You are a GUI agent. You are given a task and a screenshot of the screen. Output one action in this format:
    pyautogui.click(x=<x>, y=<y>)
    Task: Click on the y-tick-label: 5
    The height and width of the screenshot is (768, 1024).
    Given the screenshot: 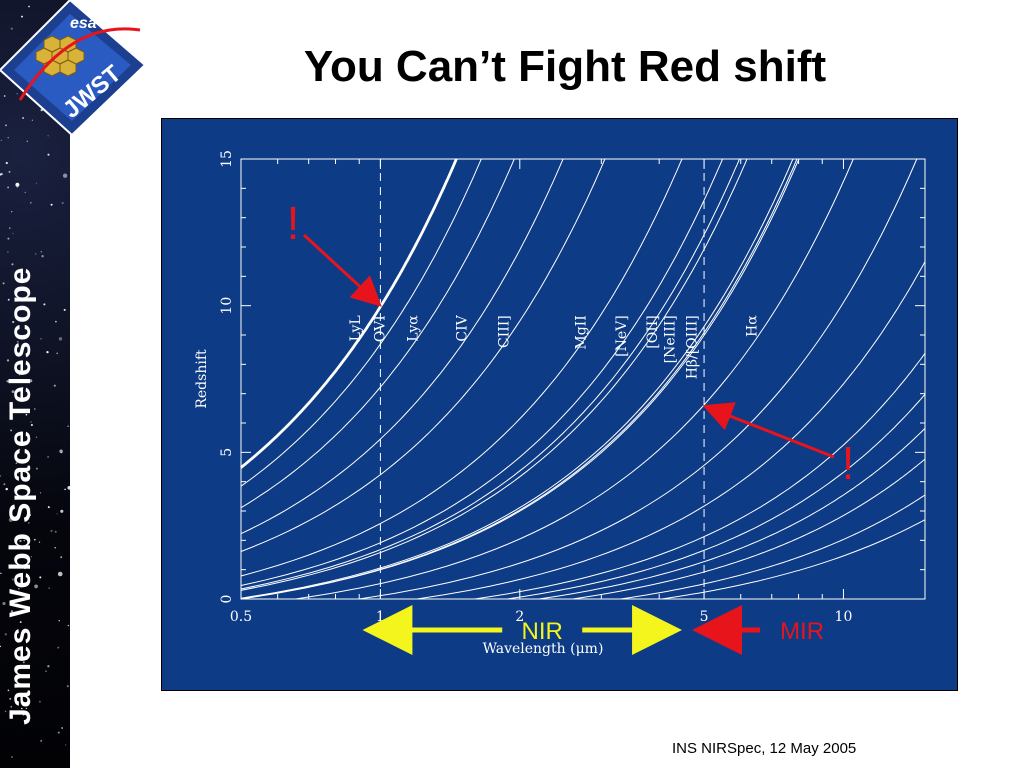 What is the action you would take?
    pyautogui.click(x=227, y=452)
    